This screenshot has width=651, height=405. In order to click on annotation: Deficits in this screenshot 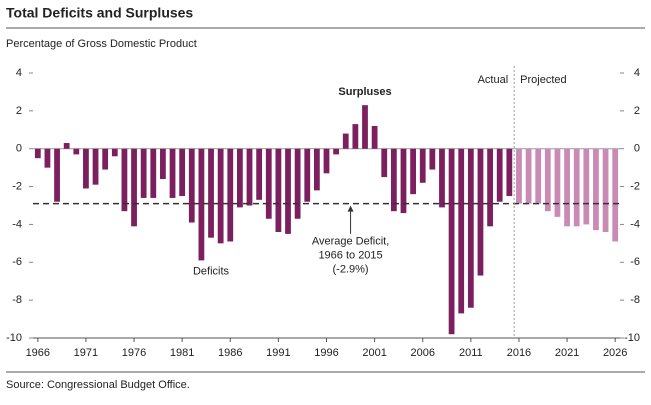, I will do `click(211, 272)`.